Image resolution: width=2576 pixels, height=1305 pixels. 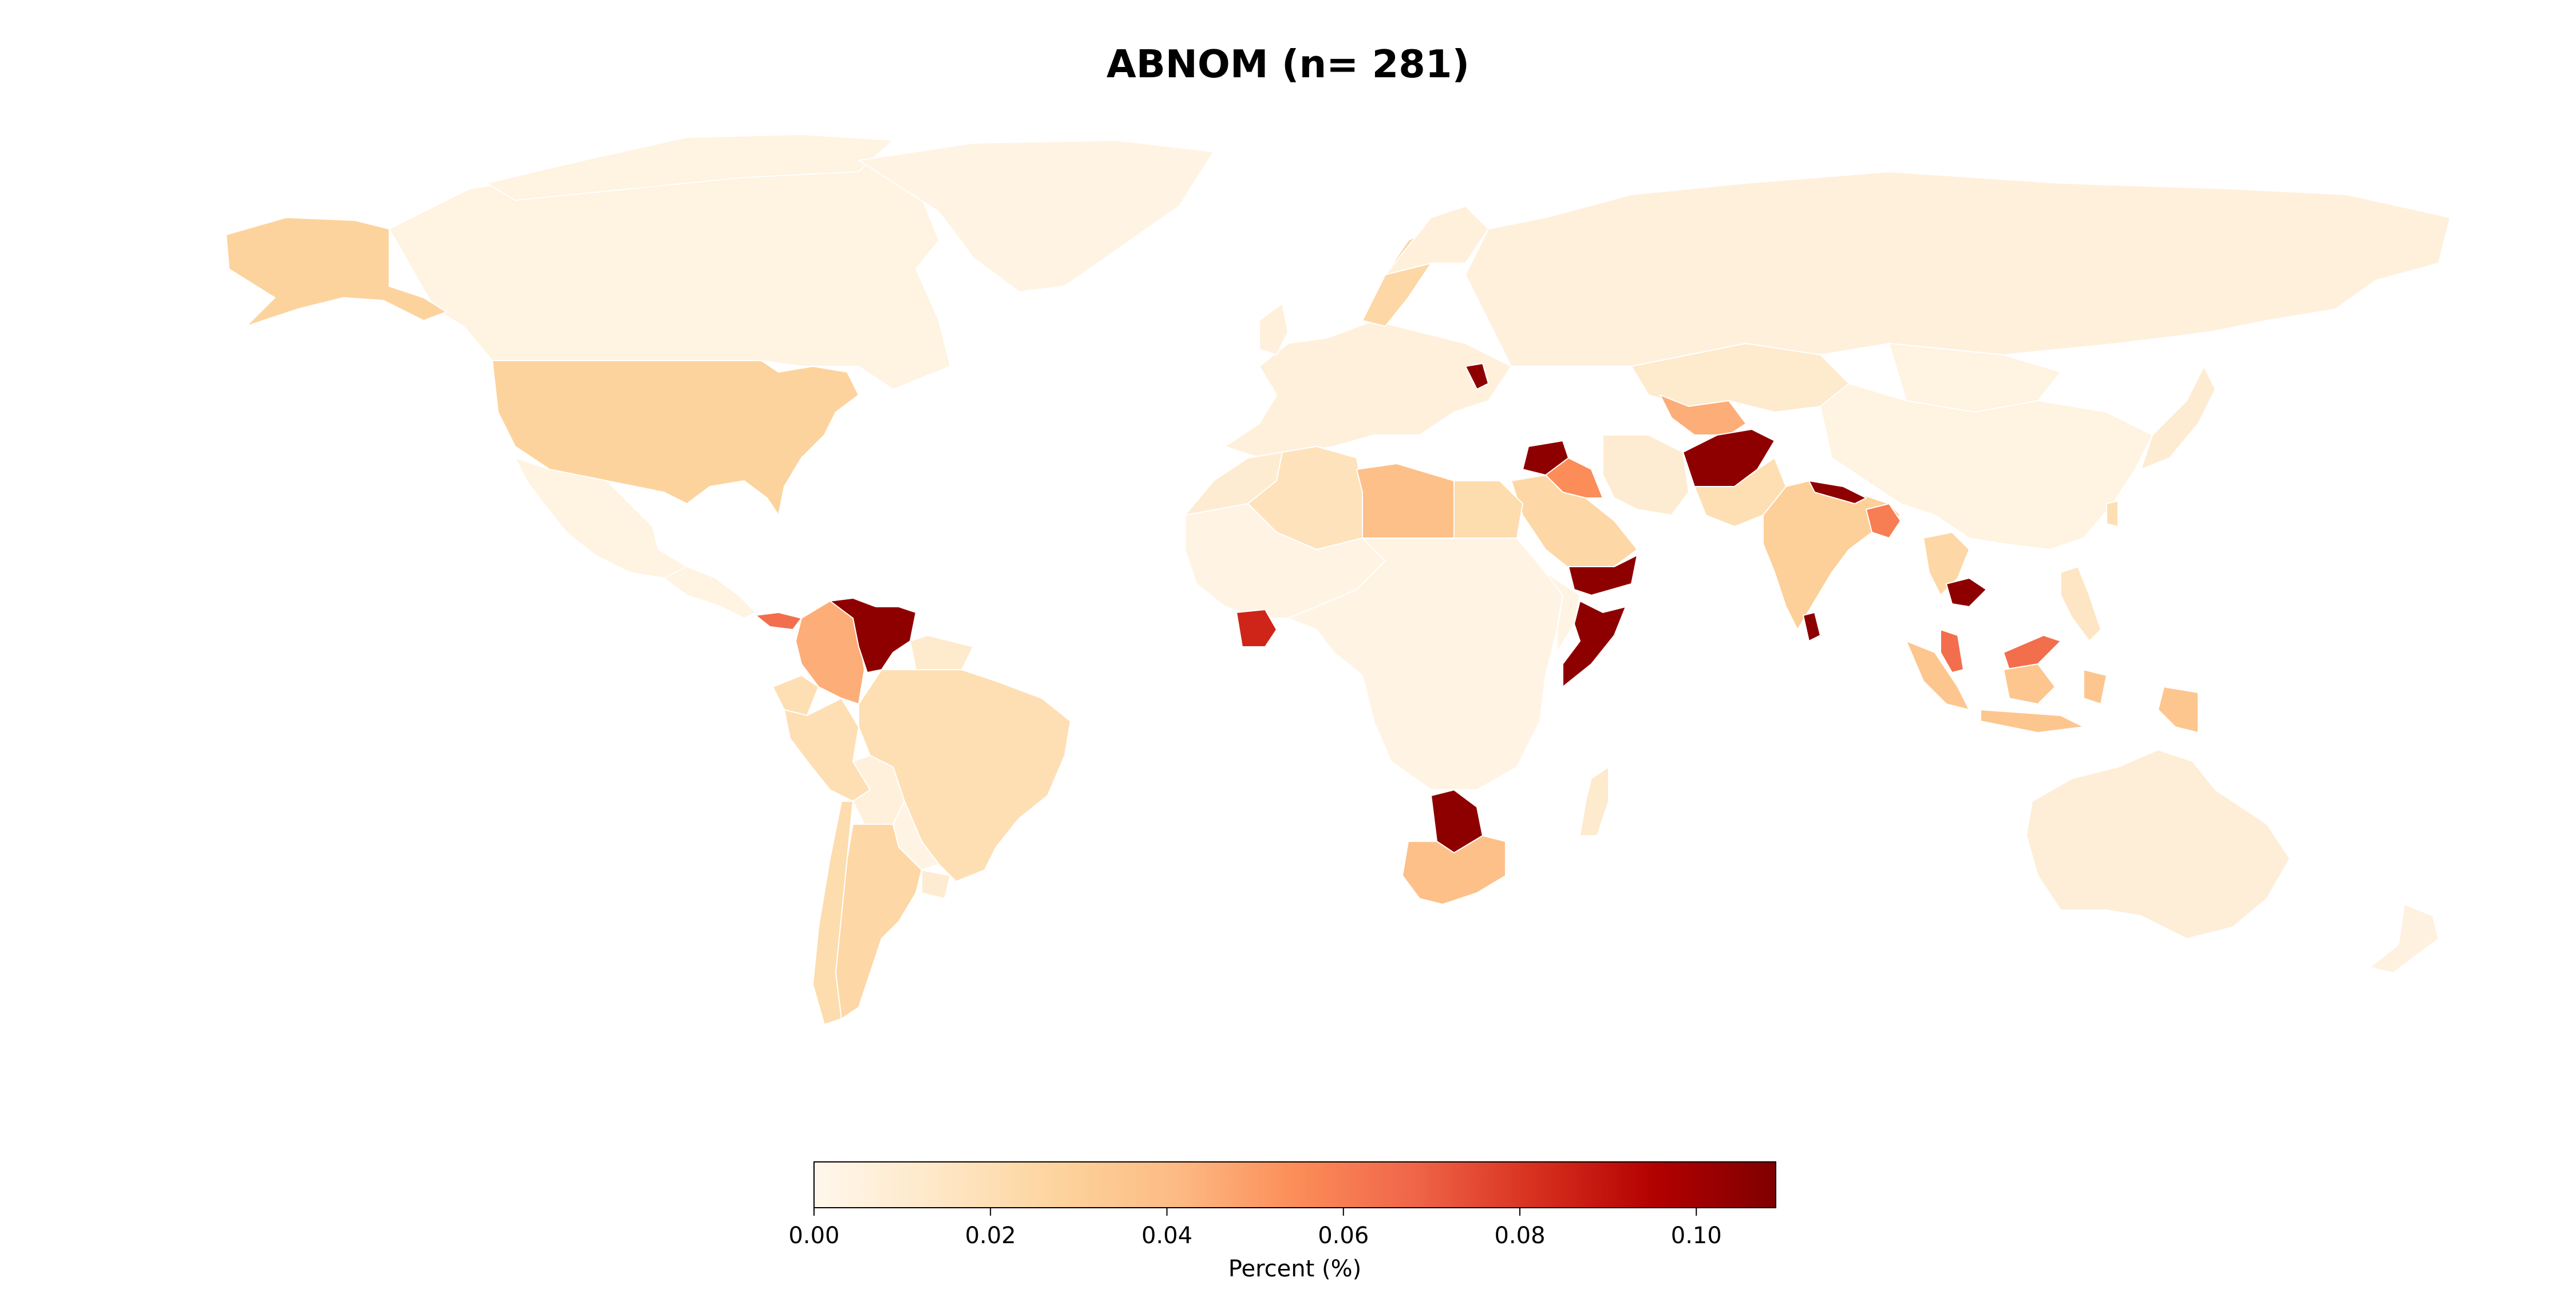 What do you see at coordinates (1966, 592) in the screenshot?
I see `country-cambodia` at bounding box center [1966, 592].